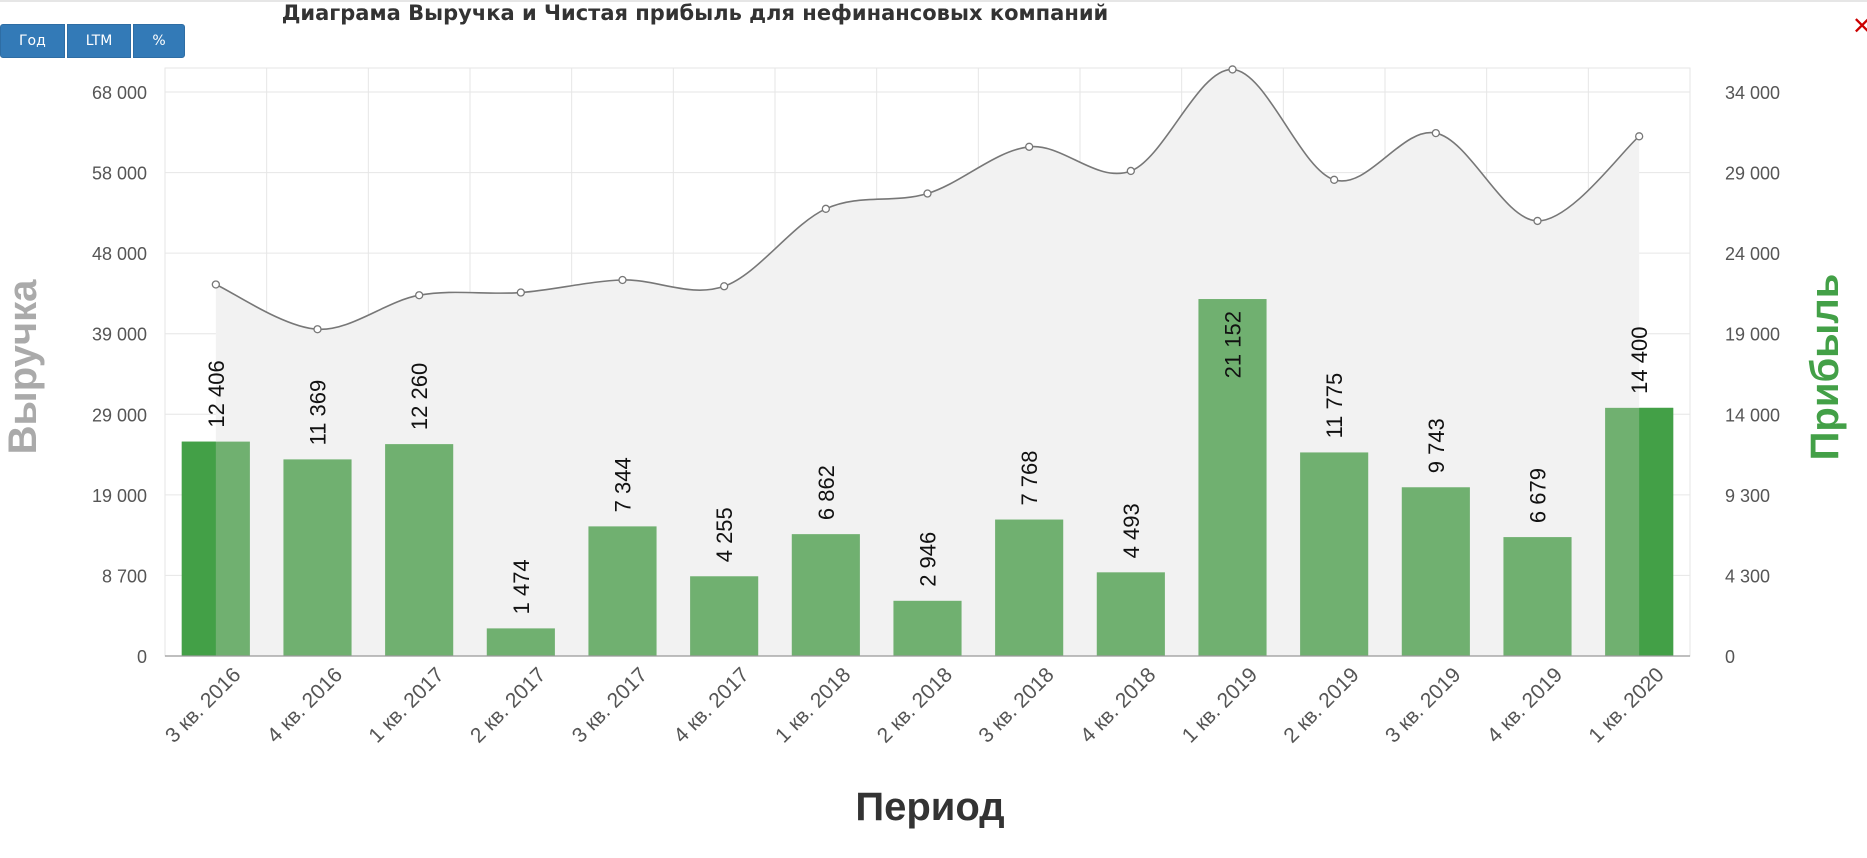 The width and height of the screenshot is (1867, 858). I want to click on right-axis-title: Прибыль, so click(1825, 367).